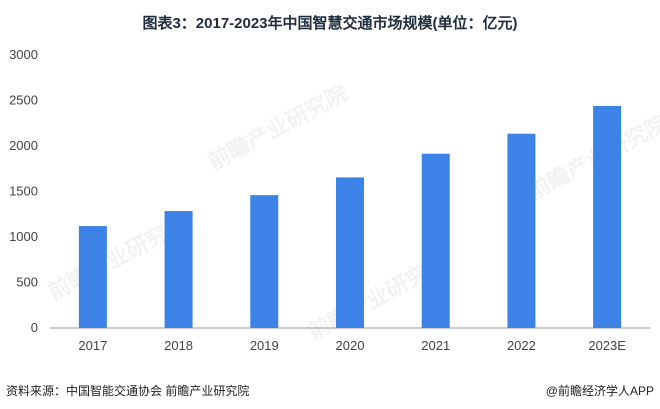 This screenshot has width=660, height=409. I want to click on y-tick-label: 0, so click(34, 327).